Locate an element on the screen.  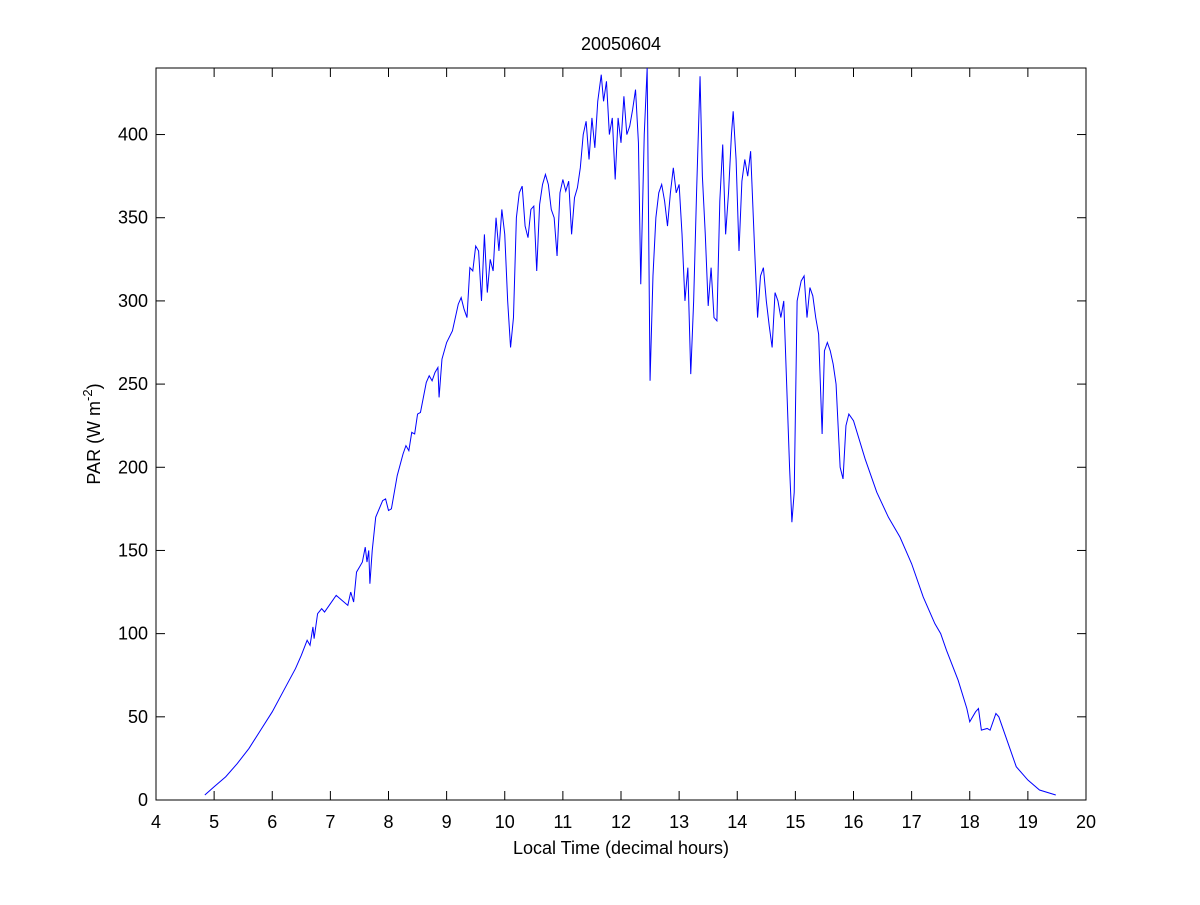
y-tick-label: 50 is located at coordinates (138, 717).